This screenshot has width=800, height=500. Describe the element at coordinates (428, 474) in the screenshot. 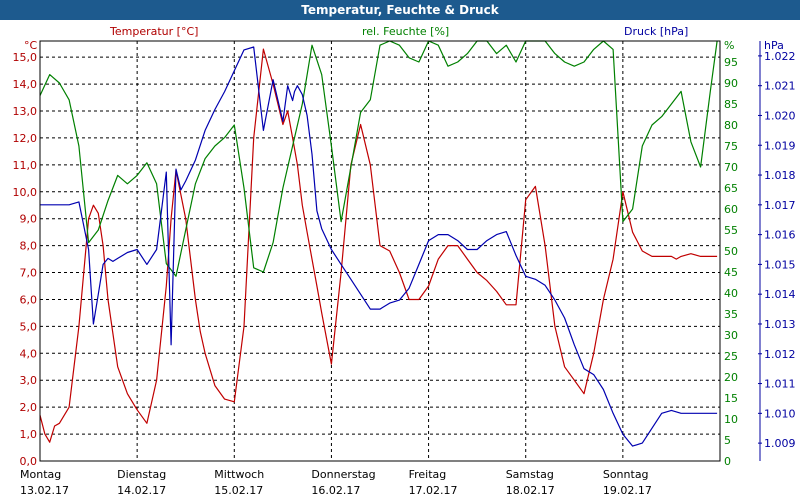

I see `x-day-label: Freitag` at that location.